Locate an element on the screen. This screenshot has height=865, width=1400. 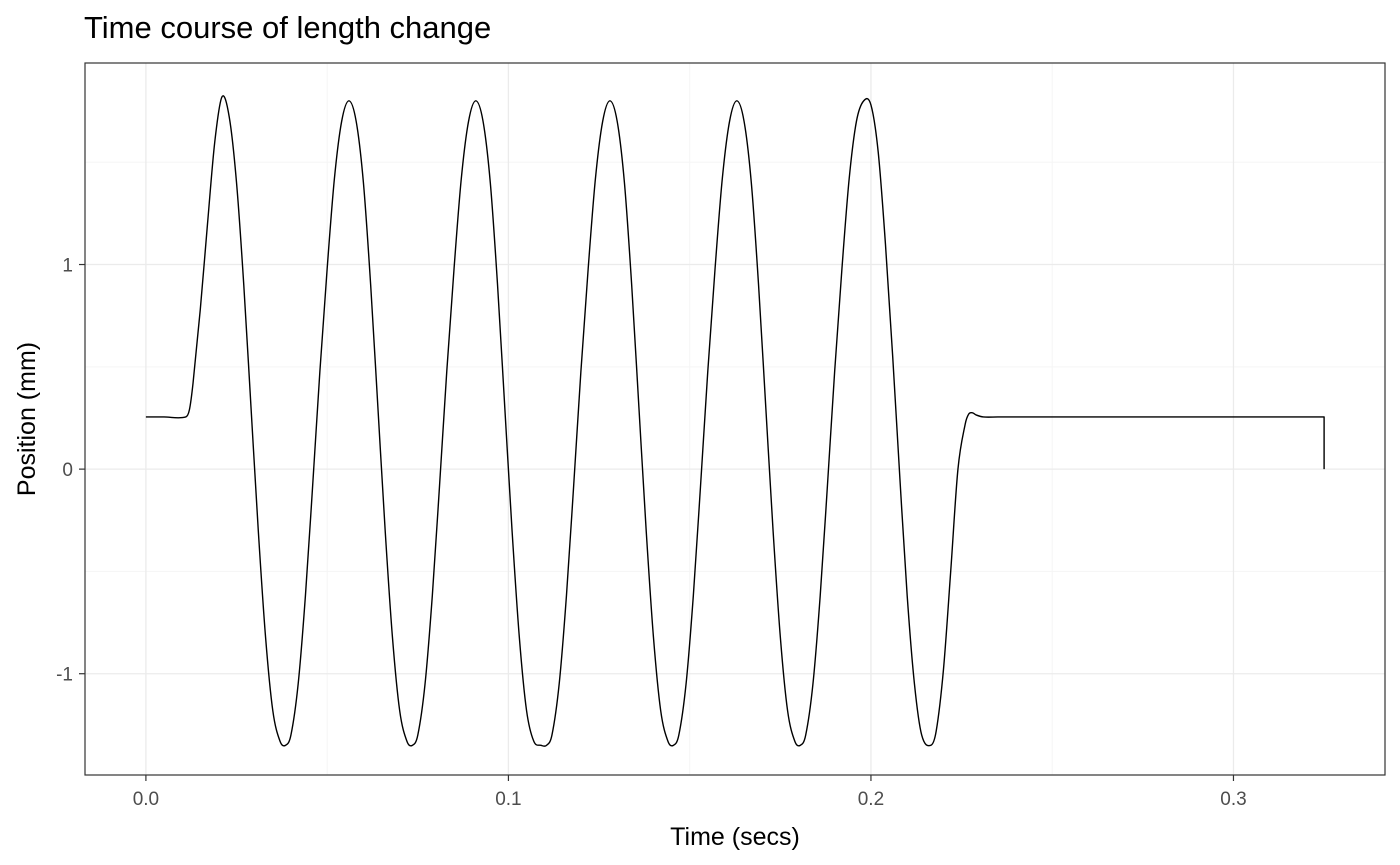
x-axis-title: Time (secs) is located at coordinates (735, 837).